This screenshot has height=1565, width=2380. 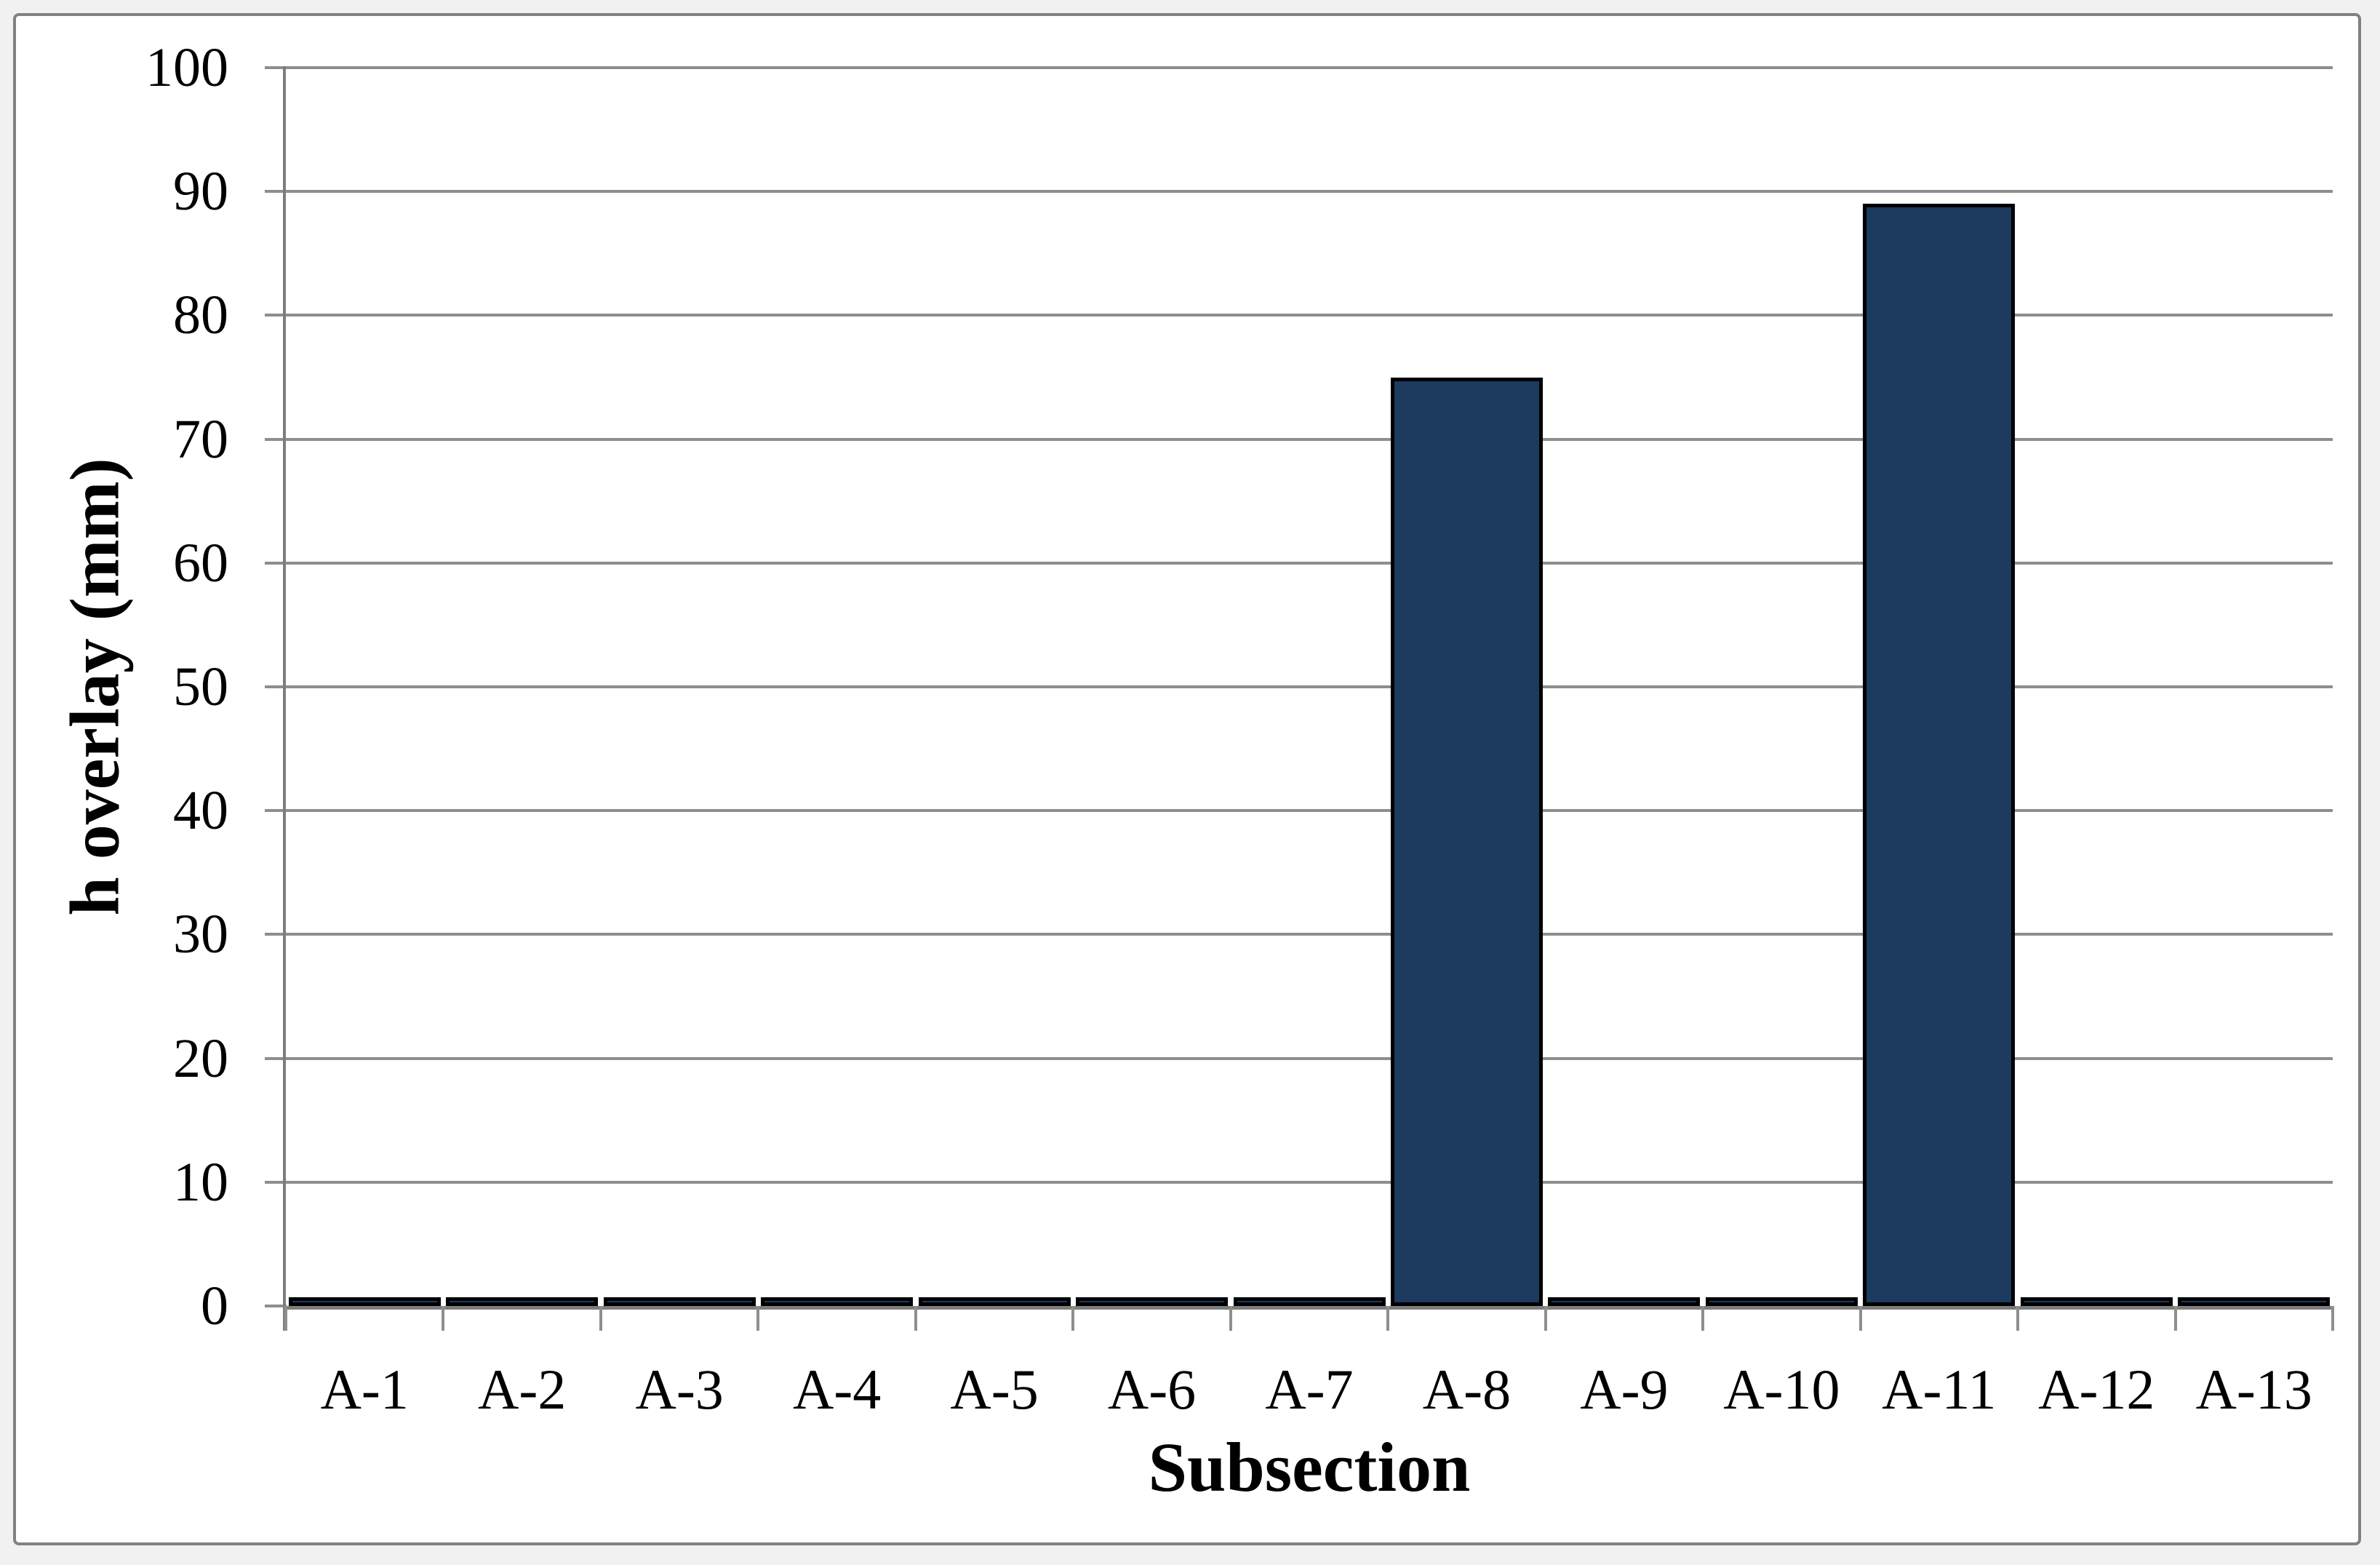 What do you see at coordinates (200, 439) in the screenshot?
I see `y-tick-label-70: 70` at bounding box center [200, 439].